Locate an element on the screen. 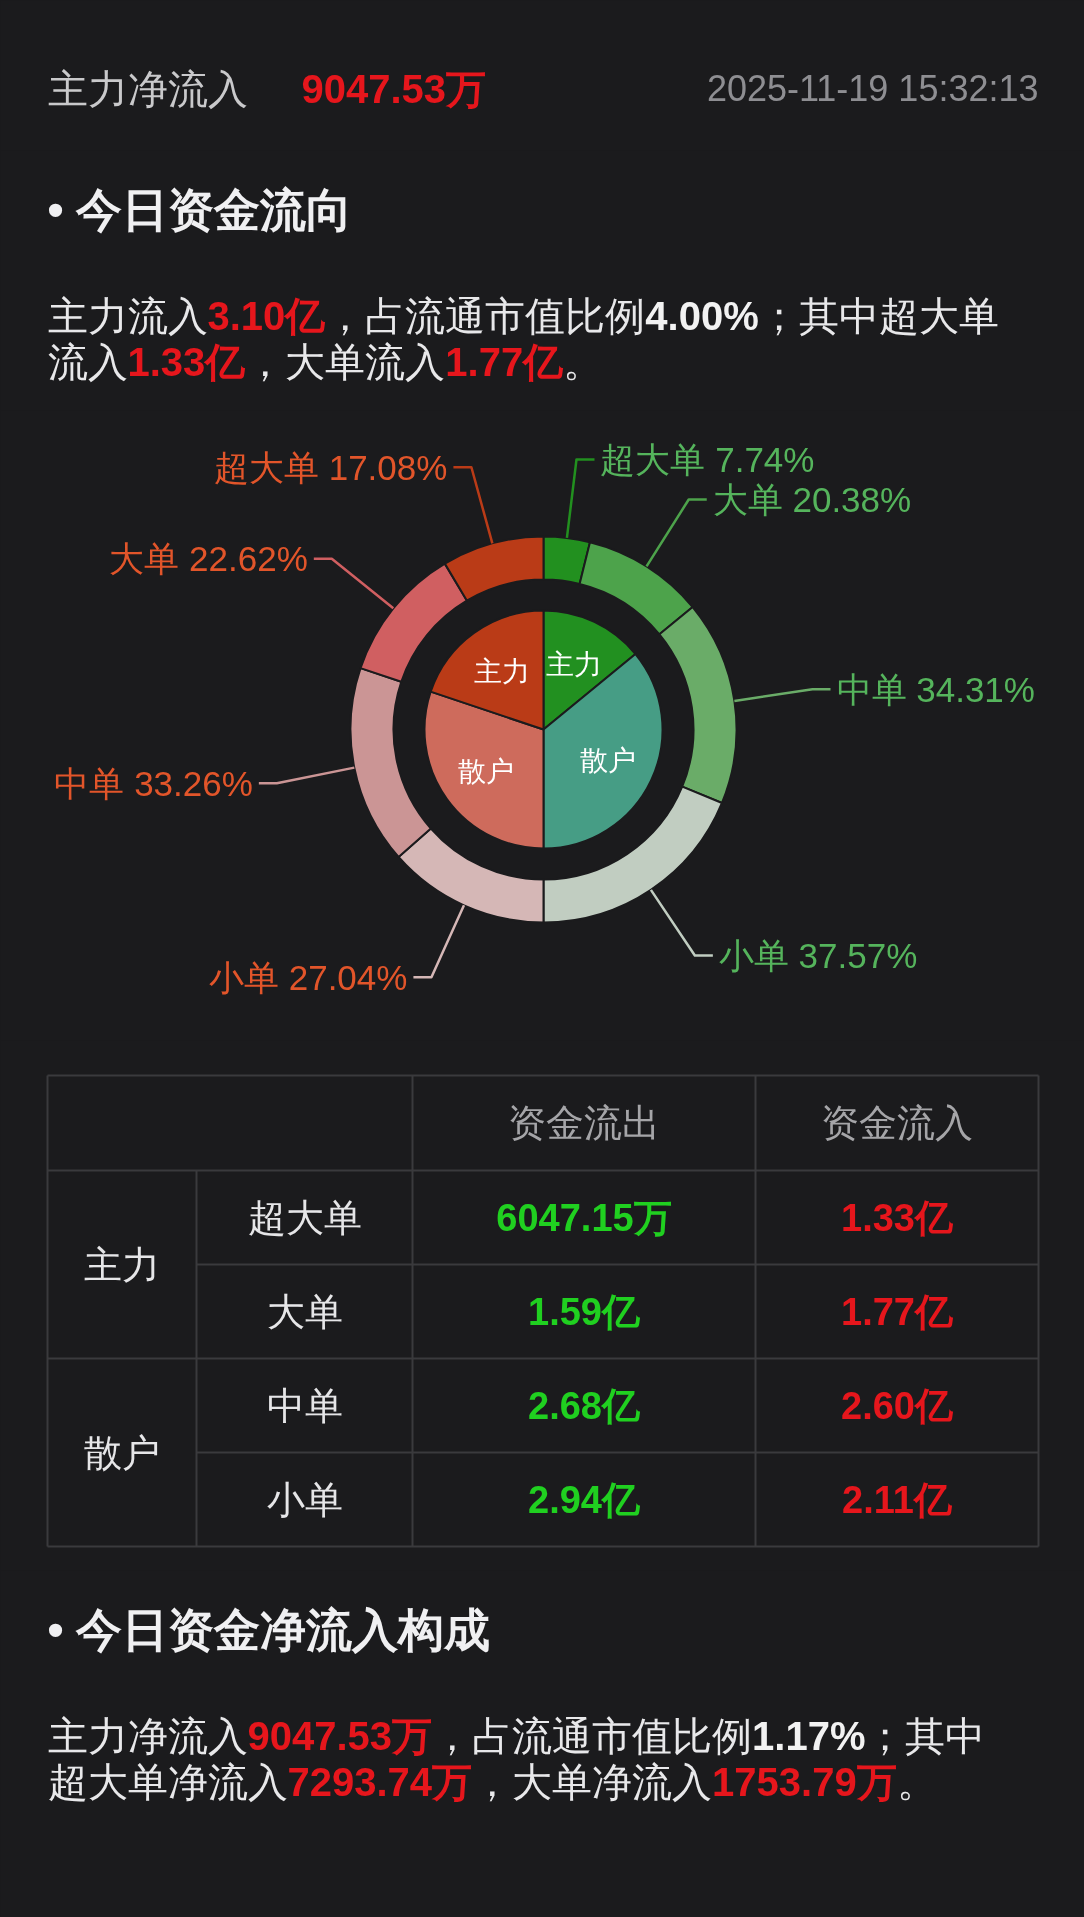 This screenshot has height=1917, width=1084. category-label: 大单 is located at coordinates (304, 1311).